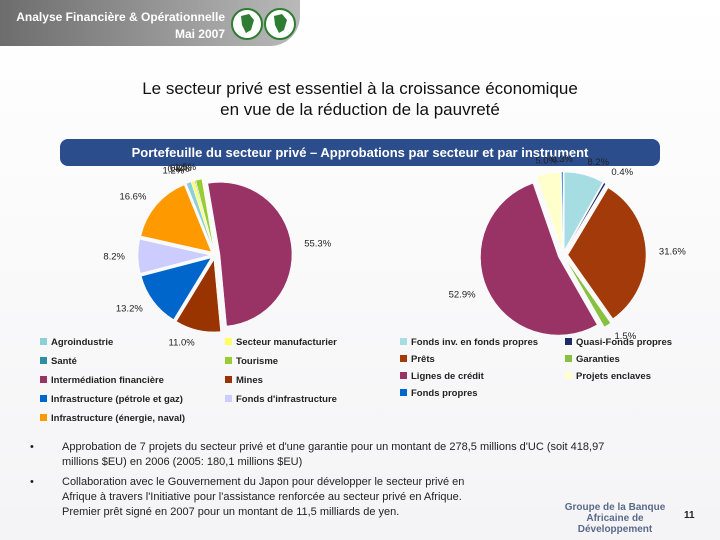 The width and height of the screenshot is (720, 540). What do you see at coordinates (689, 515) in the screenshot?
I see `page-number: 11` at bounding box center [689, 515].